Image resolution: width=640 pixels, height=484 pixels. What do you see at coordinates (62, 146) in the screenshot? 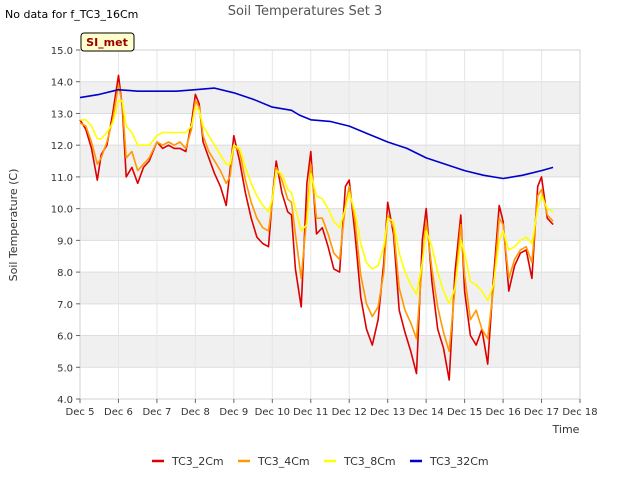
I see `y-tick-label: 12.0` at bounding box center [62, 146].